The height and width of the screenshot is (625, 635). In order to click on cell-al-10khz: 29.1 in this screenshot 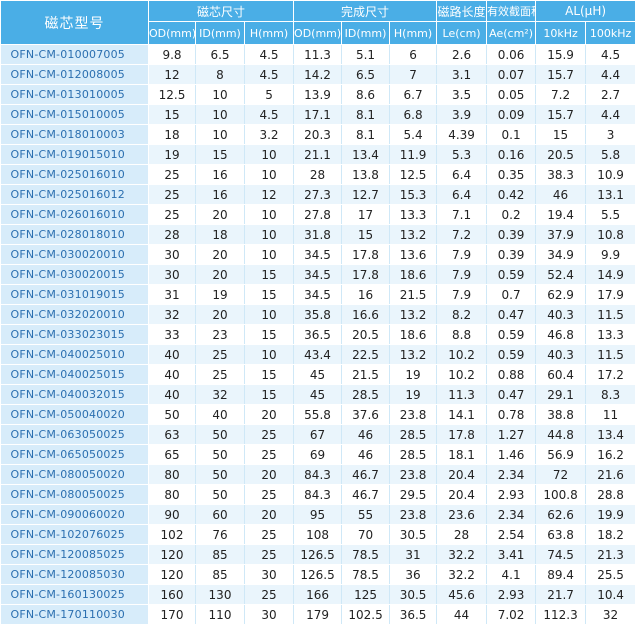, I will do `click(561, 395)`.